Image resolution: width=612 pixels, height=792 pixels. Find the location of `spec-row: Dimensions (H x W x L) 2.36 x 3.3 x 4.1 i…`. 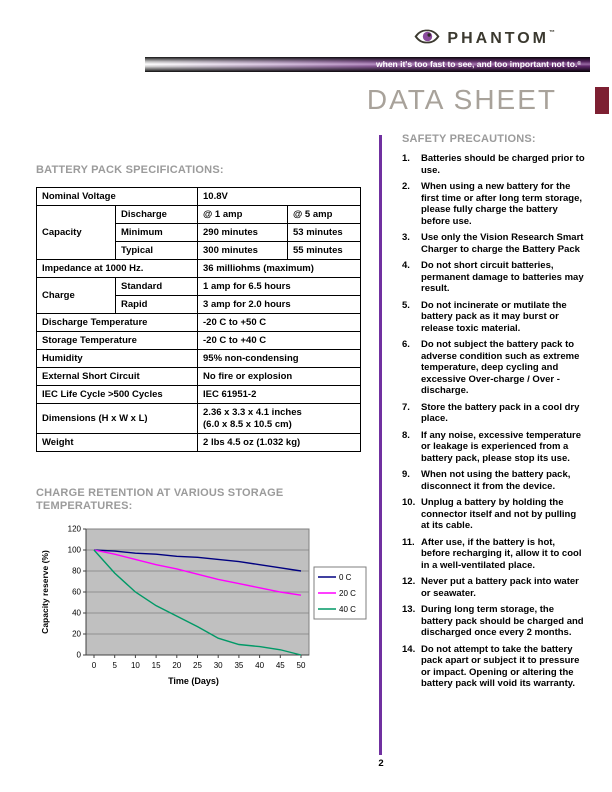

spec-row: Dimensions (H x W x L) 2.36 x 3.3 x 4.1 i… is located at coordinates (198, 418).